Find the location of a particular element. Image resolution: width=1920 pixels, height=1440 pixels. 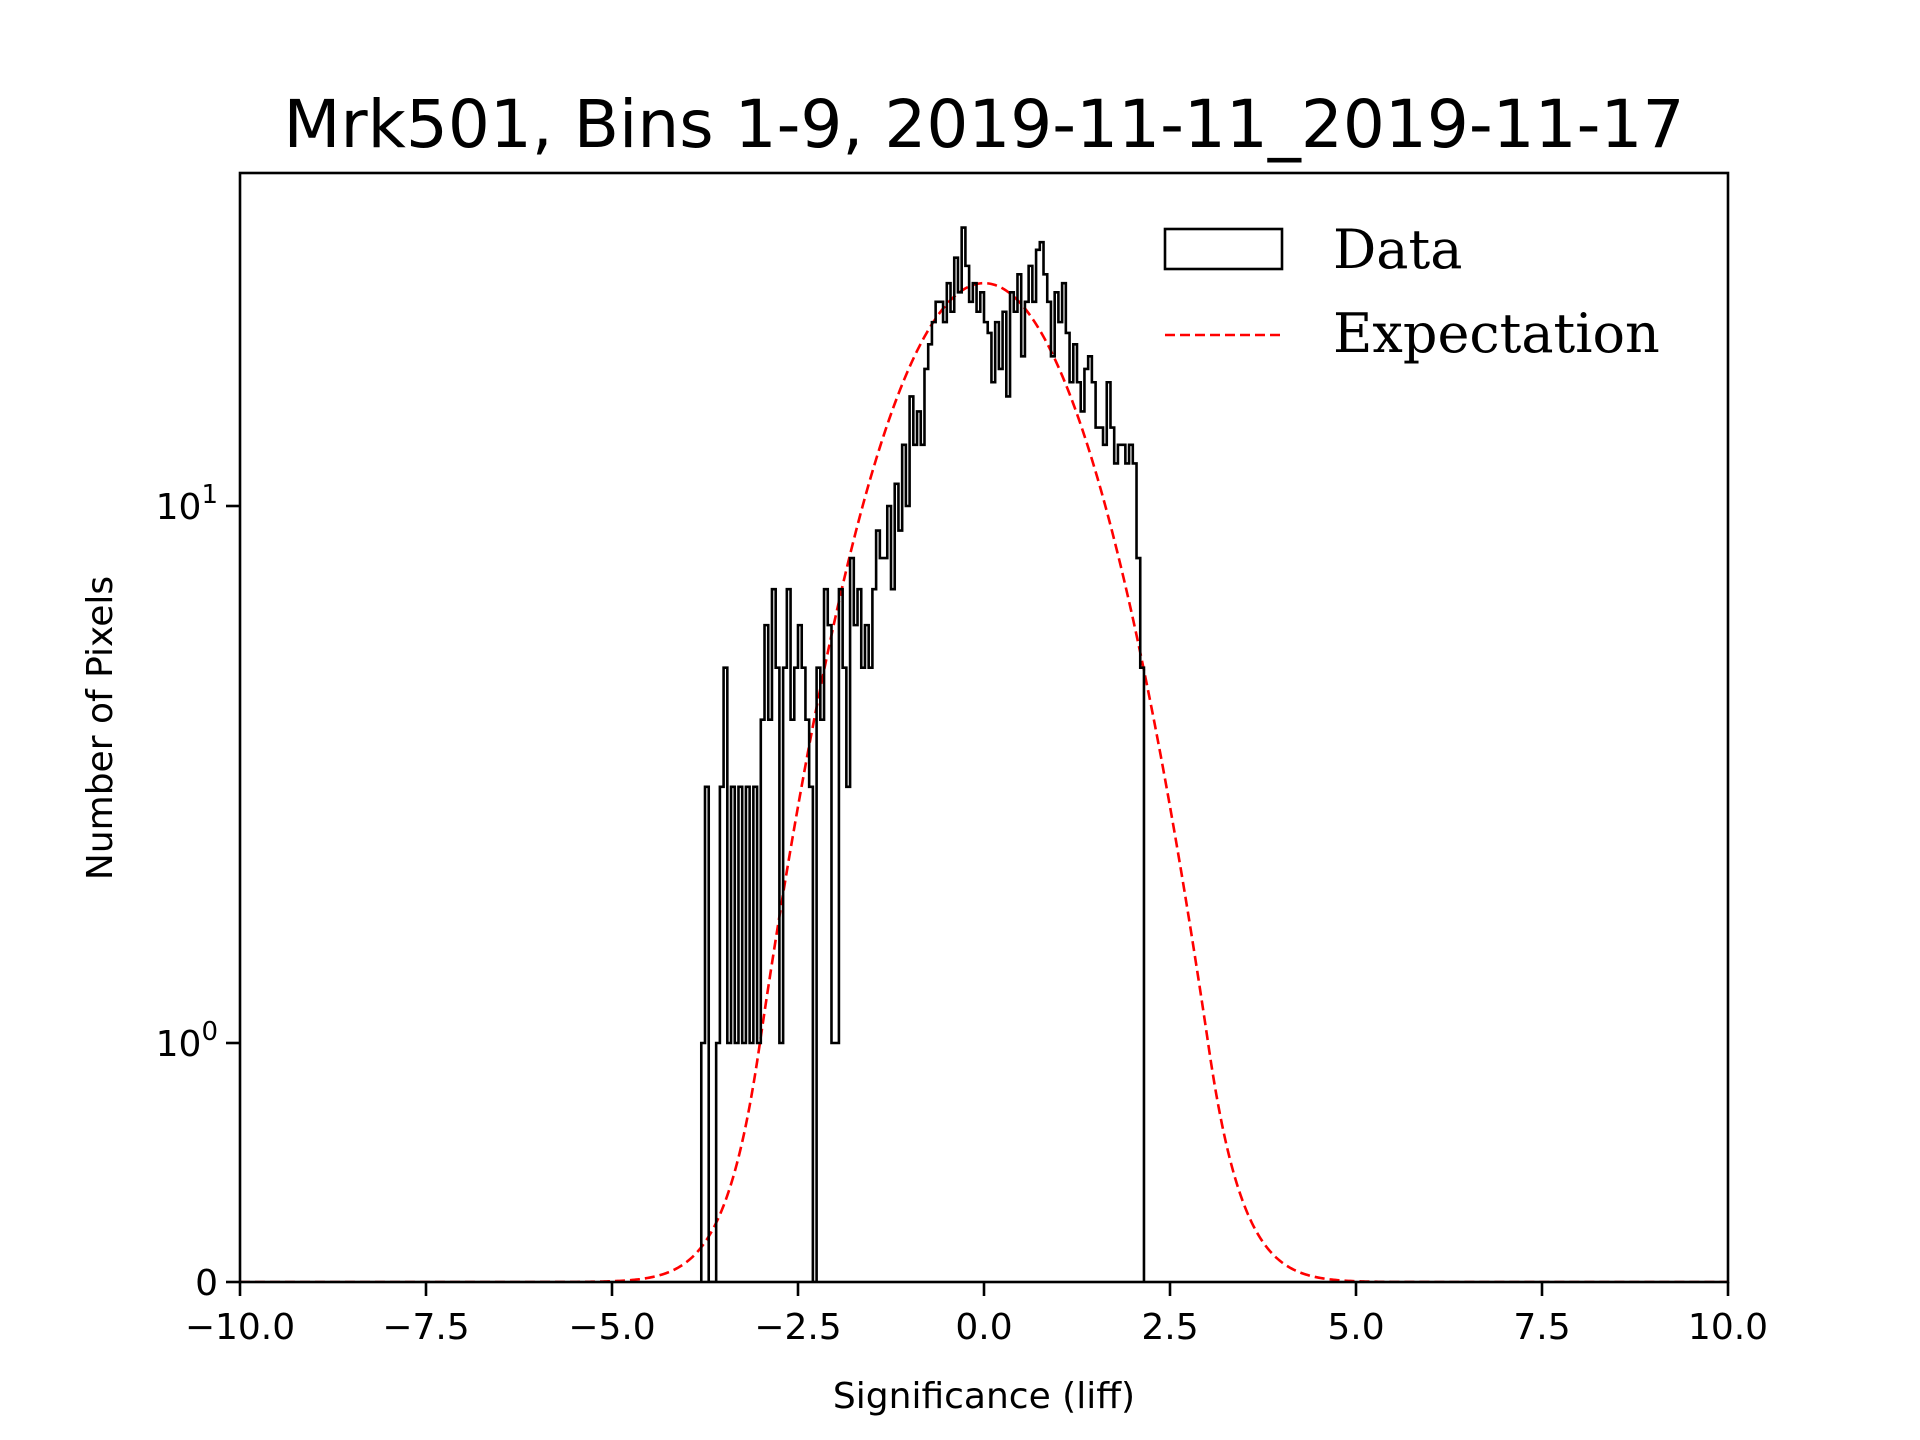

legend-data-label: Data is located at coordinates (1397, 249).